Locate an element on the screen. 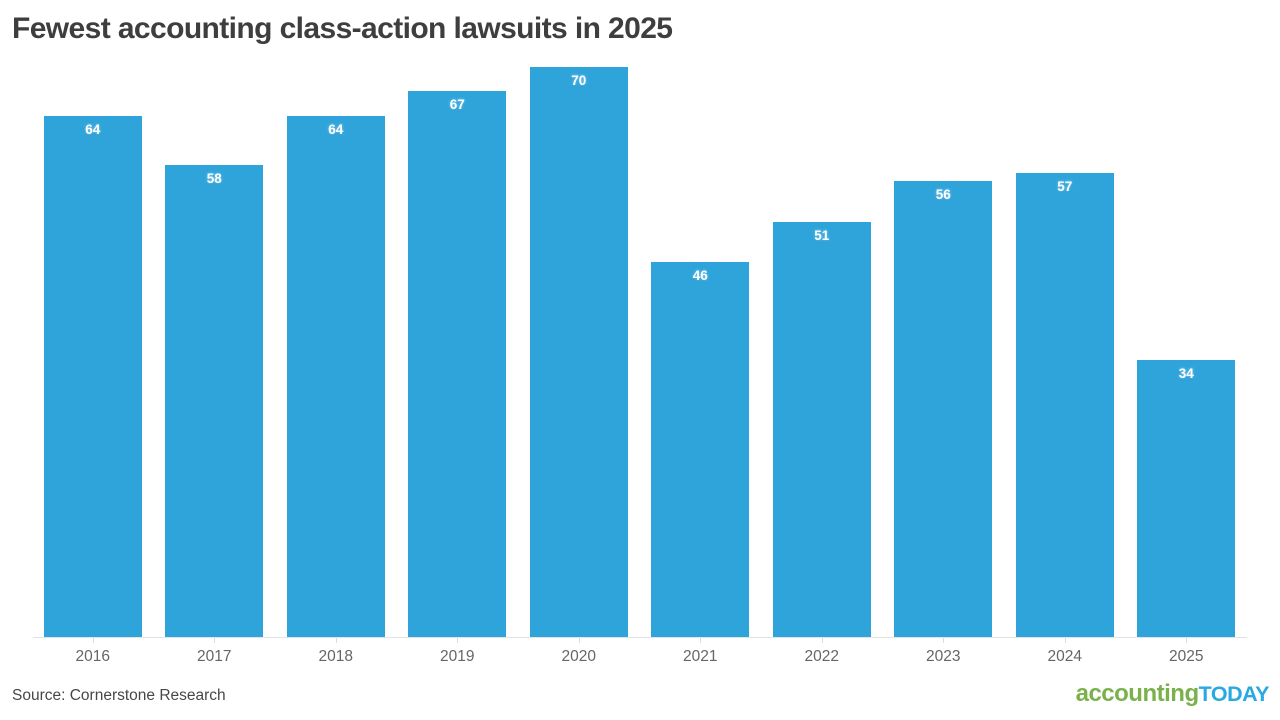 Image resolution: width=1280 pixels, height=720 pixels. x-axis-cell: 2019 is located at coordinates (458, 652).